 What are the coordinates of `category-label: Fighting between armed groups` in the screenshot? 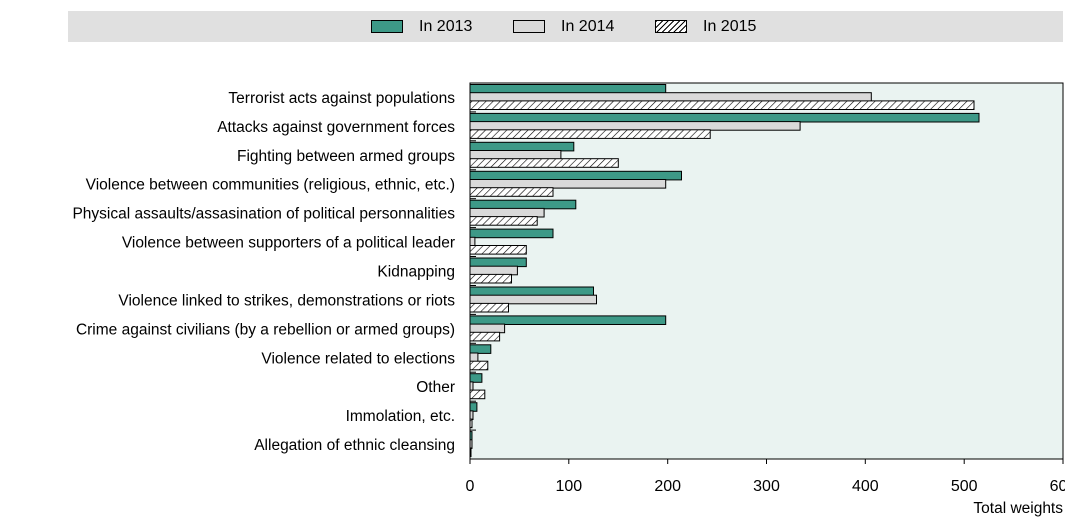 It's located at (346, 156).